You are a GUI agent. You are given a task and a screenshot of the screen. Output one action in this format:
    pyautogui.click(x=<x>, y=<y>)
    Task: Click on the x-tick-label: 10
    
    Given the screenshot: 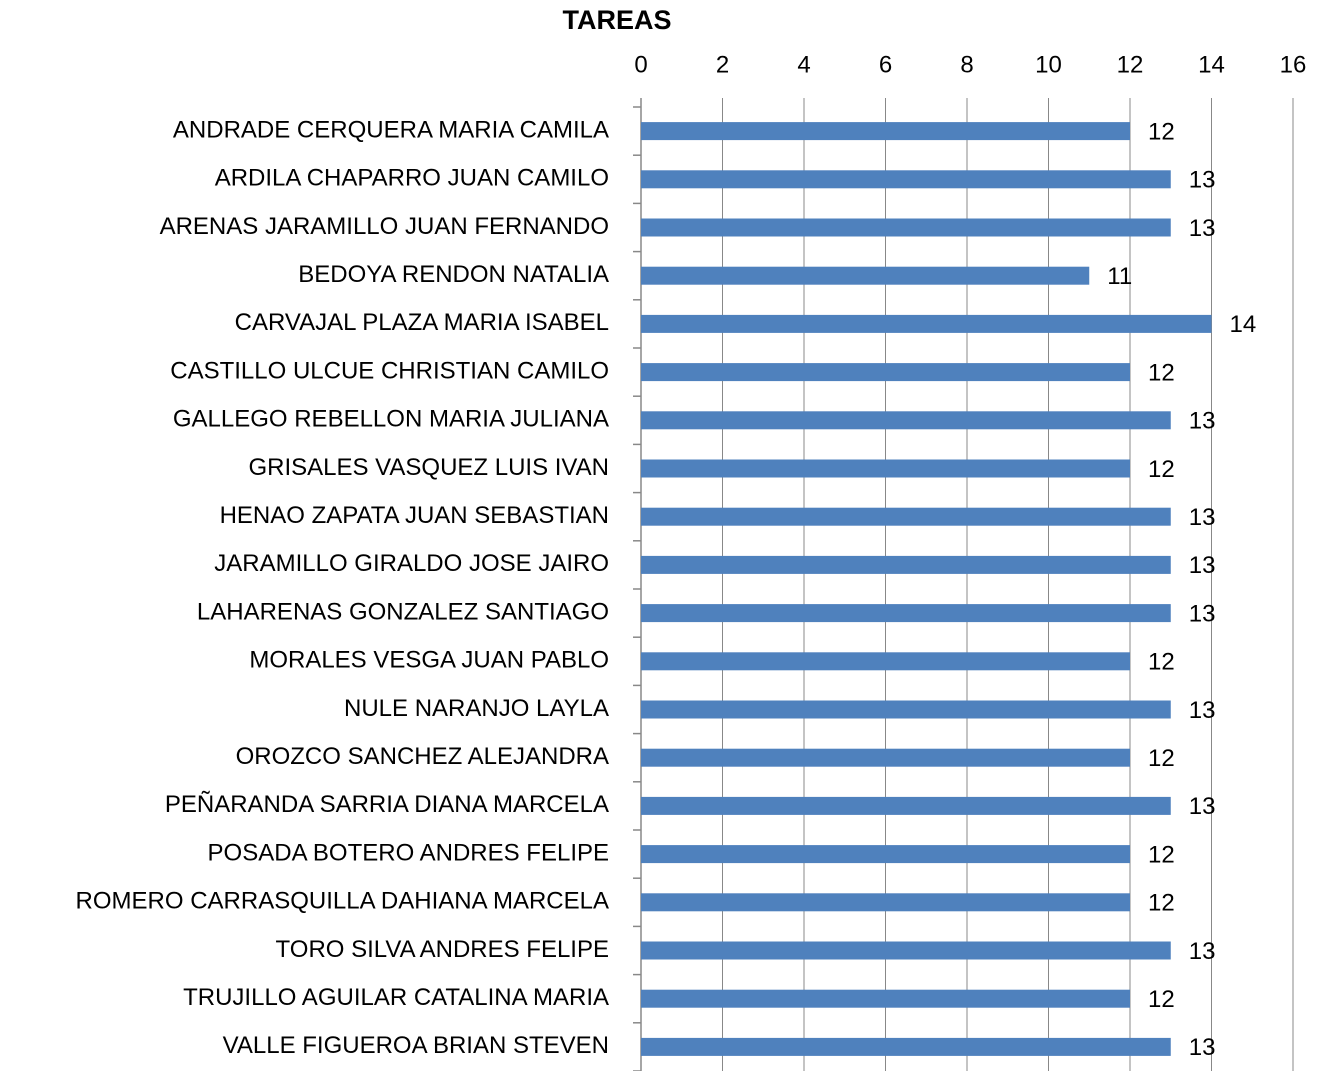 What is the action you would take?
    pyautogui.click(x=1048, y=64)
    